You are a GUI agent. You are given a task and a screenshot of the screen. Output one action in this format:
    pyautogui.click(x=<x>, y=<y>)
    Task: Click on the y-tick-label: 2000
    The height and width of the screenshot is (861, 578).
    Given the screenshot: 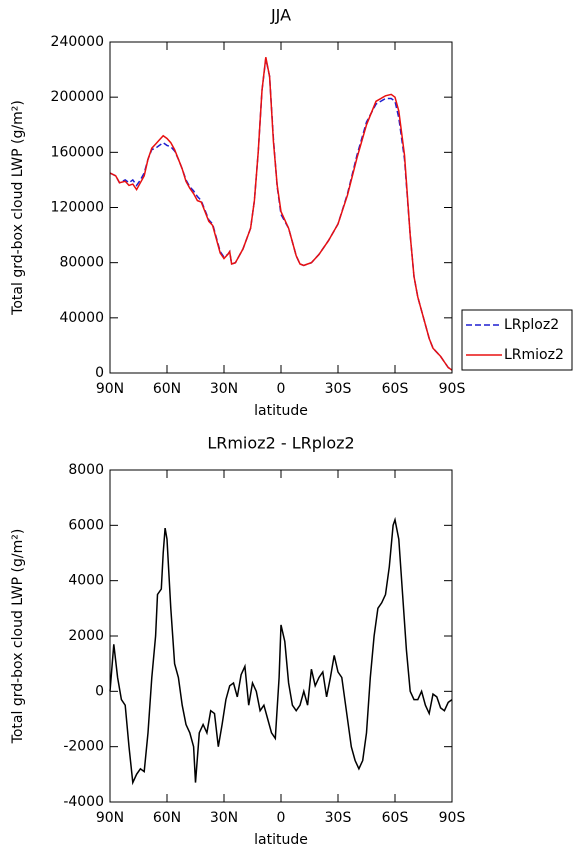 What is the action you would take?
    pyautogui.click(x=86, y=636)
    